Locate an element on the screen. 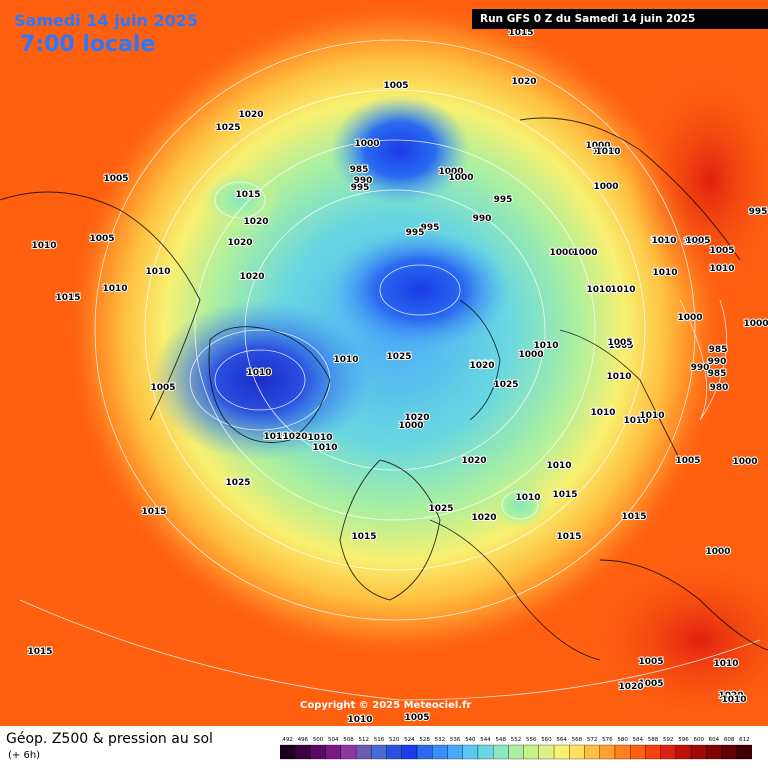 The height and width of the screenshot is (768, 768). scale-tick-label: 504 is located at coordinates (333, 740).